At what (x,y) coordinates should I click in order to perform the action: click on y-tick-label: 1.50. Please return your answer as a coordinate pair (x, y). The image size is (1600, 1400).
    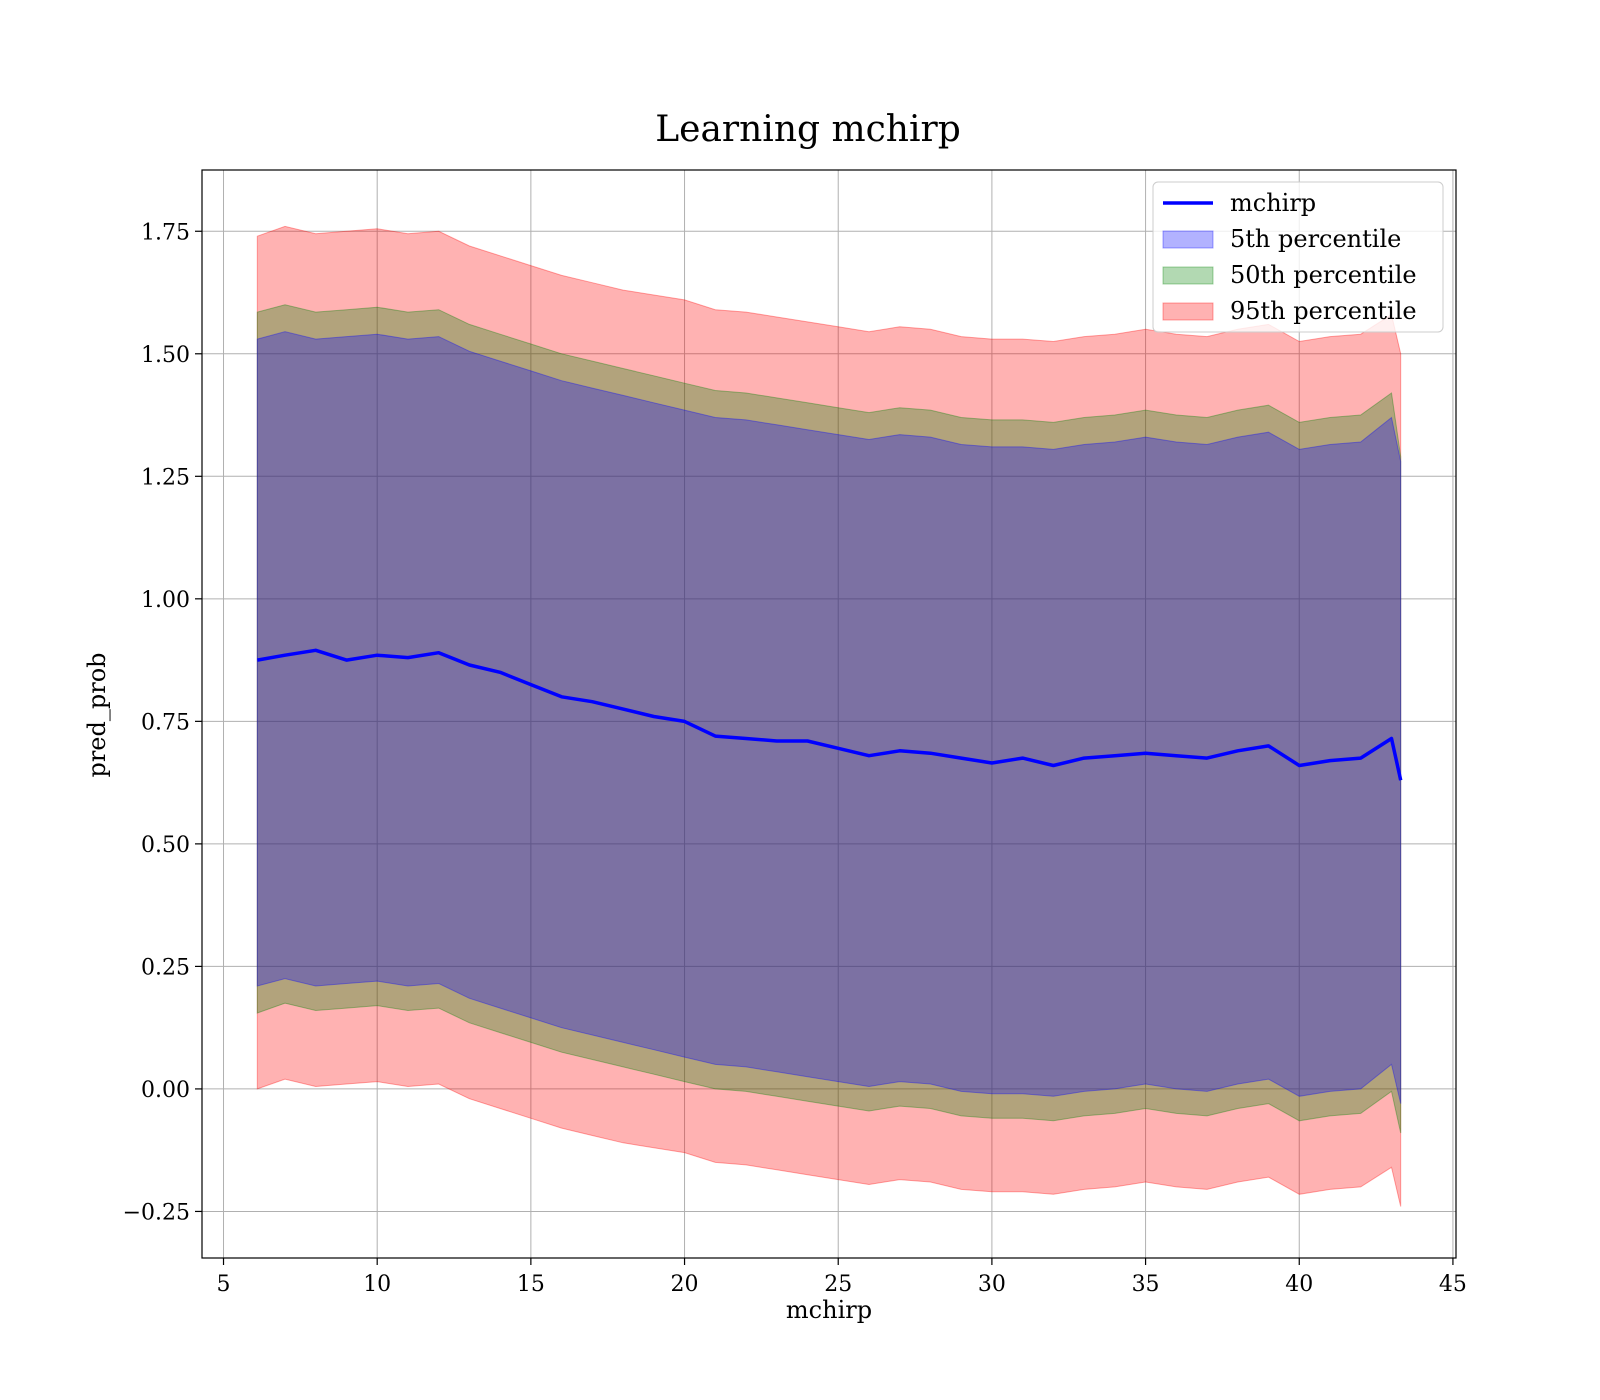
    Looking at the image, I should click on (165, 355).